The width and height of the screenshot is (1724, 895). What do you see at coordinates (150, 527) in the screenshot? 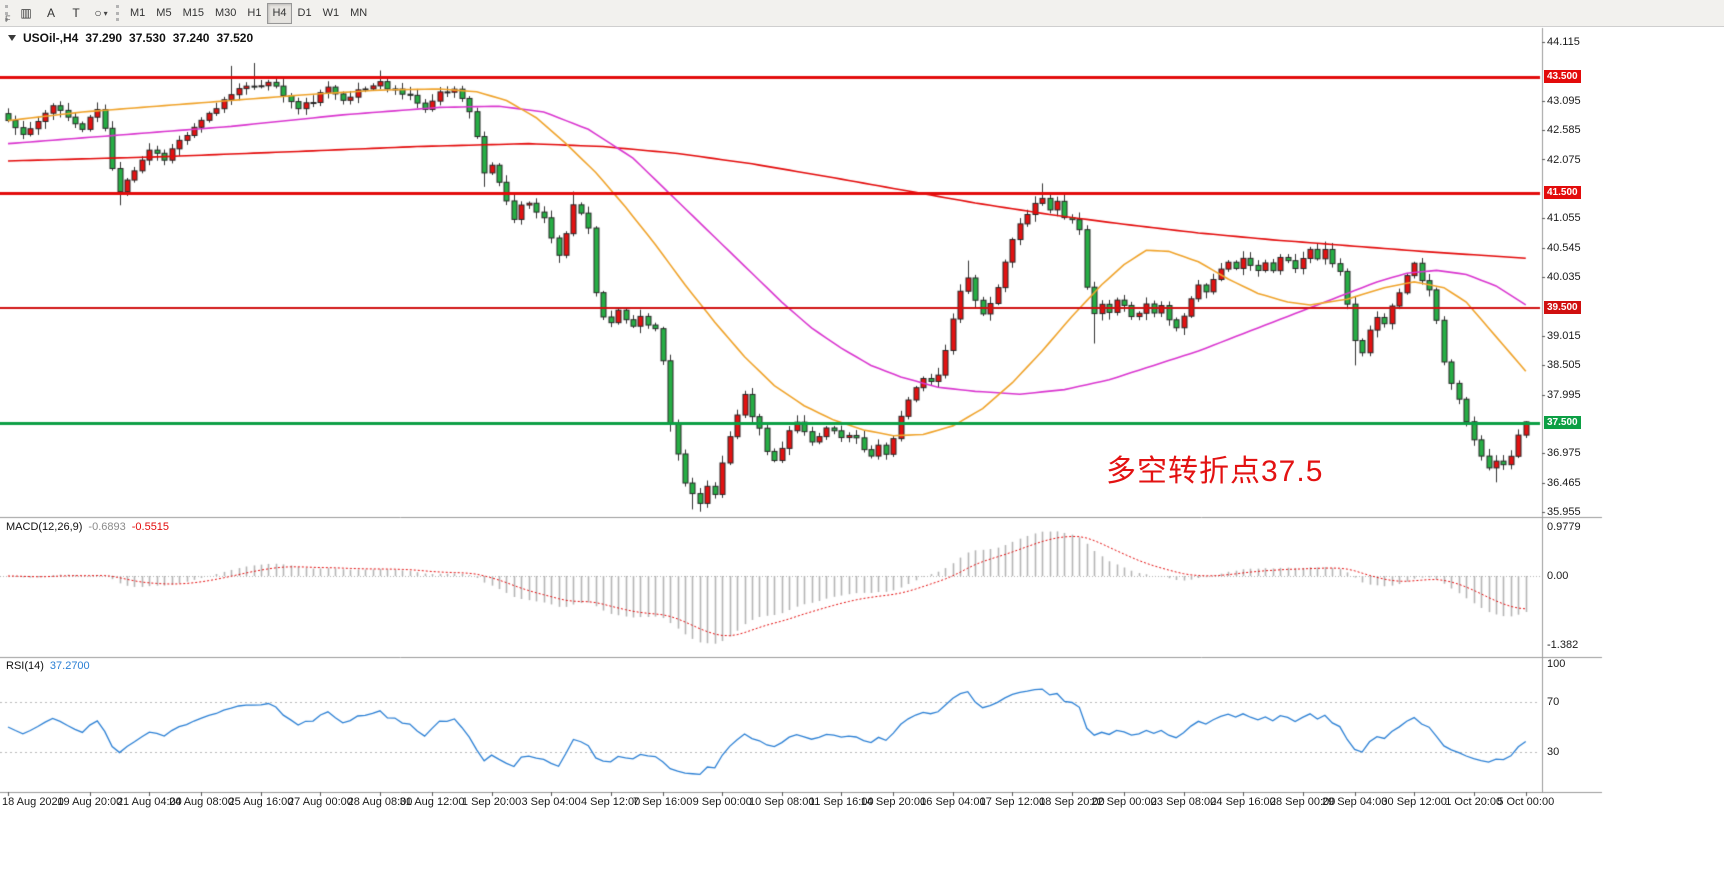
I see `macd-value-signal: -0.5515` at bounding box center [150, 527].